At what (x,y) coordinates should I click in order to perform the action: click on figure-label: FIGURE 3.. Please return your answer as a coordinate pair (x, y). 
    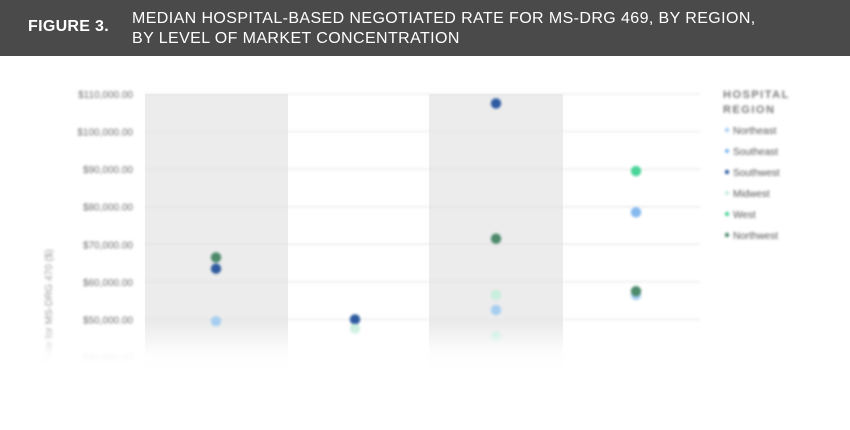
    Looking at the image, I should click on (68, 26).